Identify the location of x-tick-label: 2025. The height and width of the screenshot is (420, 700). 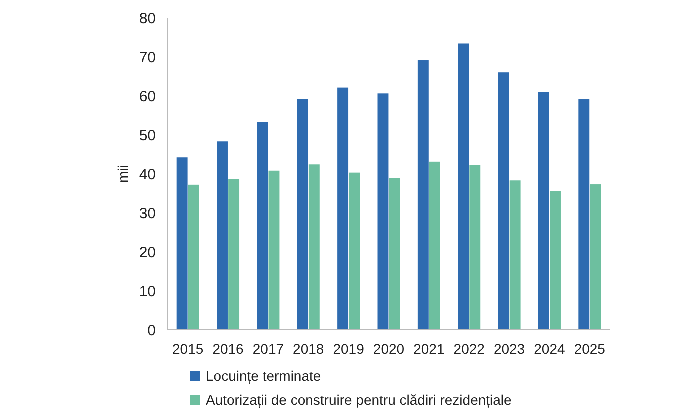
(590, 349).